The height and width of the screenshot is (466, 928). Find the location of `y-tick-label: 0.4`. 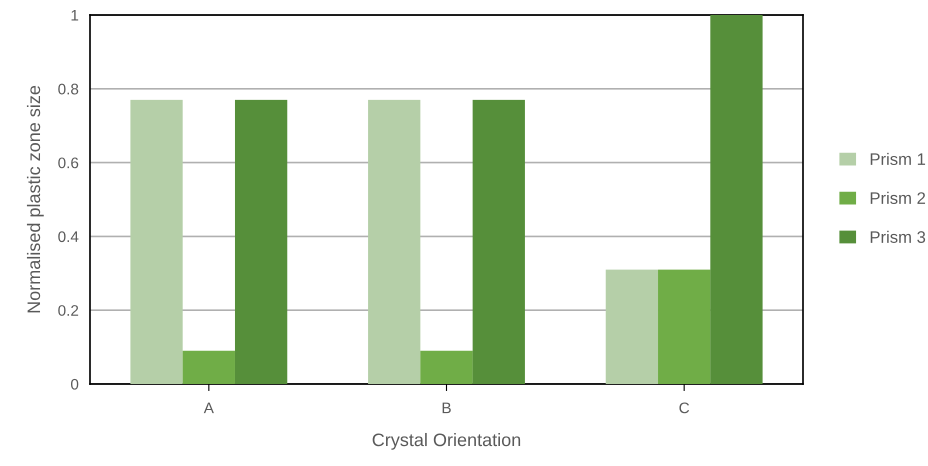

y-tick-label: 0.4 is located at coordinates (68, 236).